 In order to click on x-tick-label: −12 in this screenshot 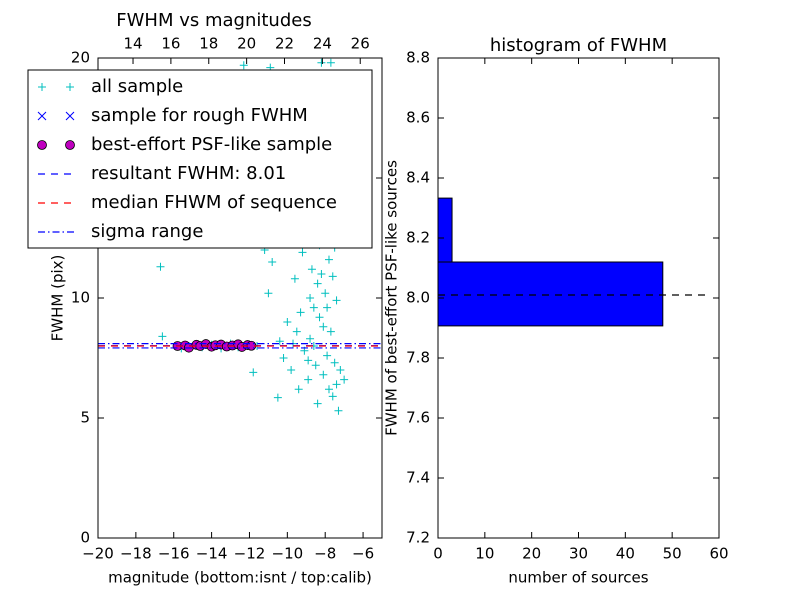, I will do `click(250, 554)`.